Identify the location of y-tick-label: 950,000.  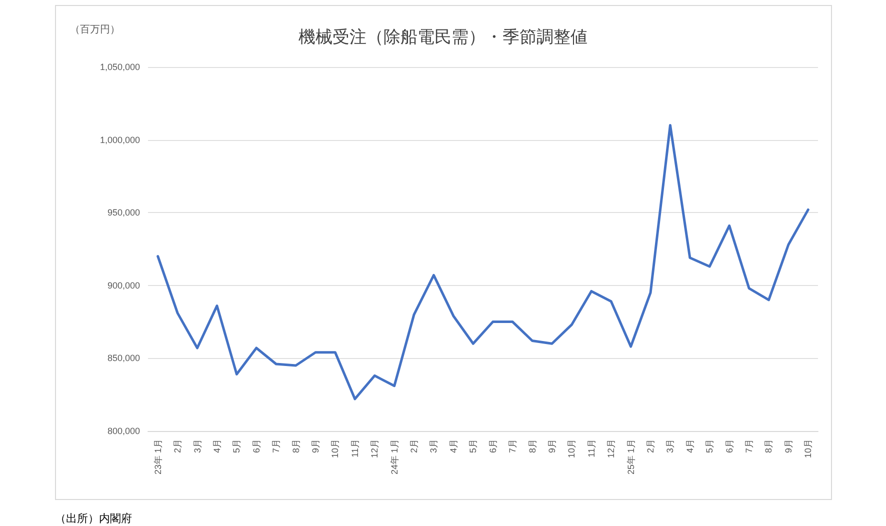
(123, 213).